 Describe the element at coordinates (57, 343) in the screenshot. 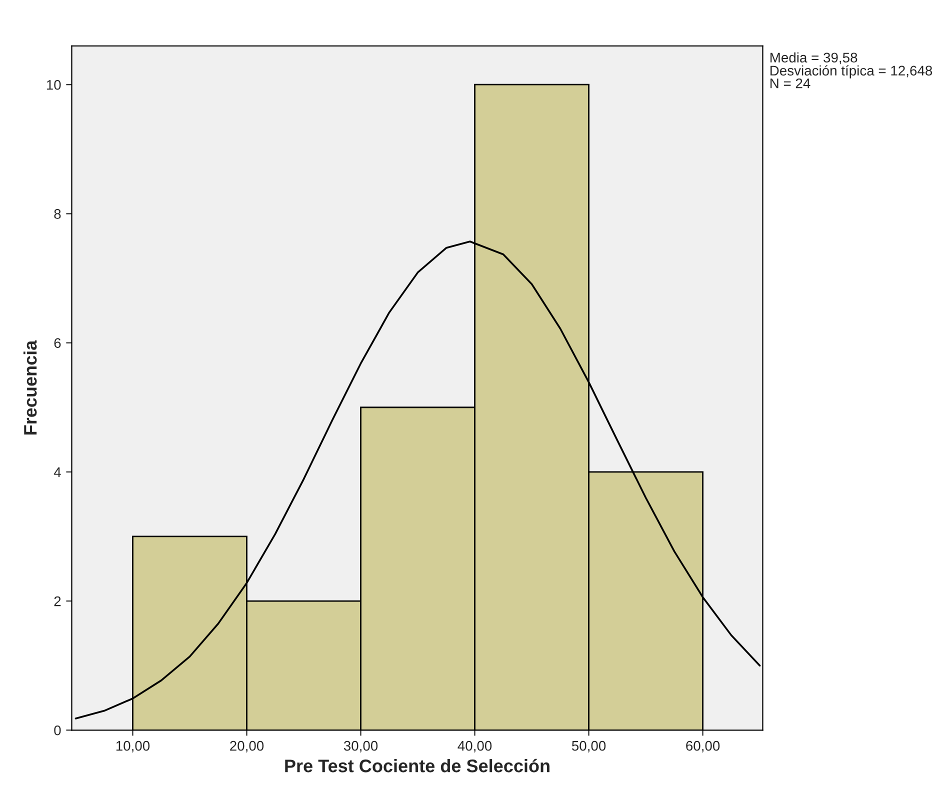

I see `y-tick-label: 6` at that location.